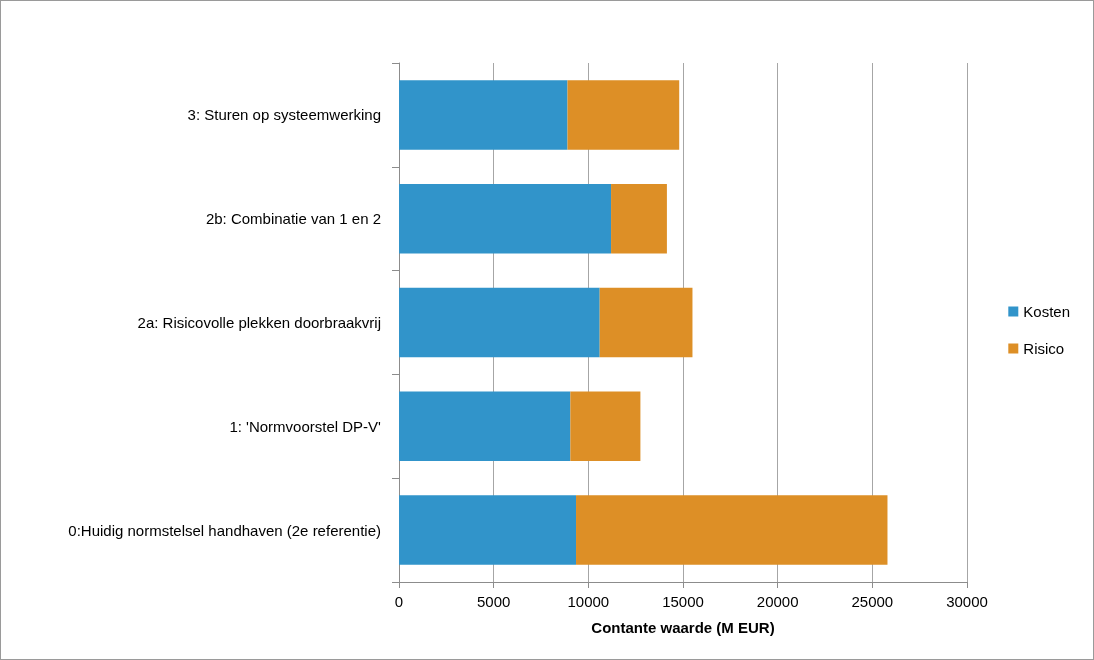 This screenshot has height=660, width=1094. I want to click on x-tick-label: 15000, so click(683, 601).